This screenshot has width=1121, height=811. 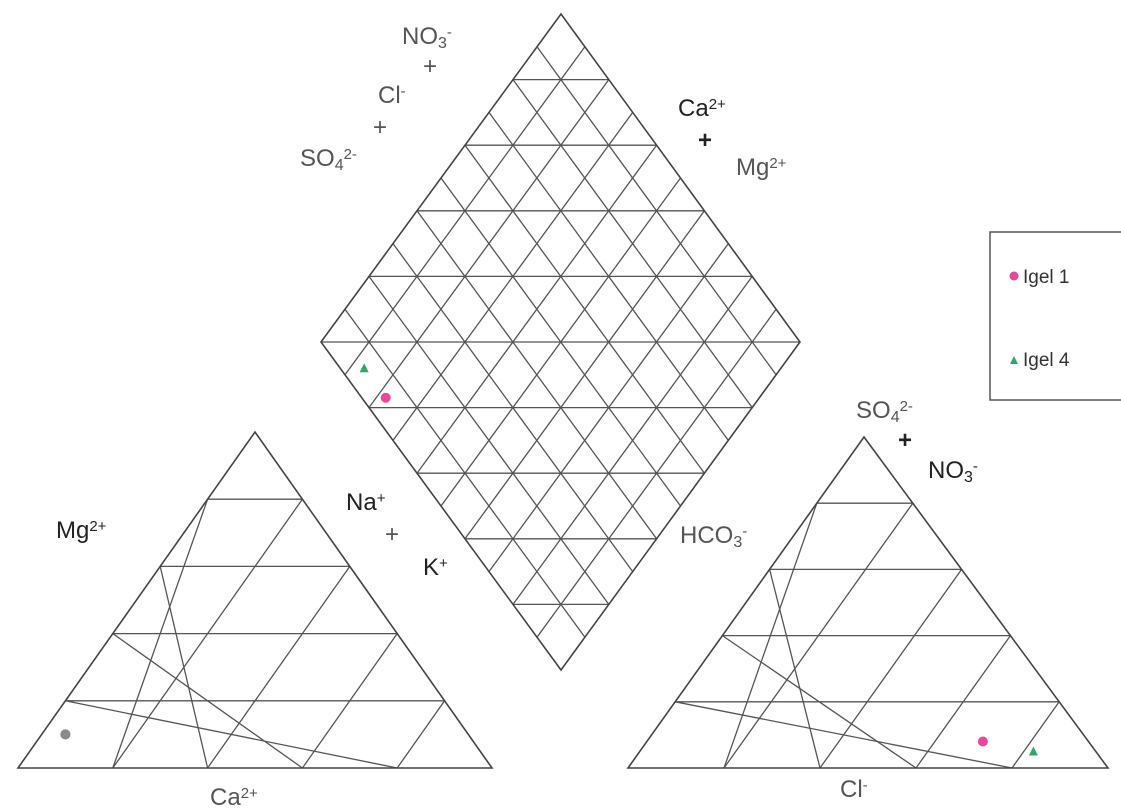 I want to click on label-no3-anion: NO3-, so click(x=953, y=471).